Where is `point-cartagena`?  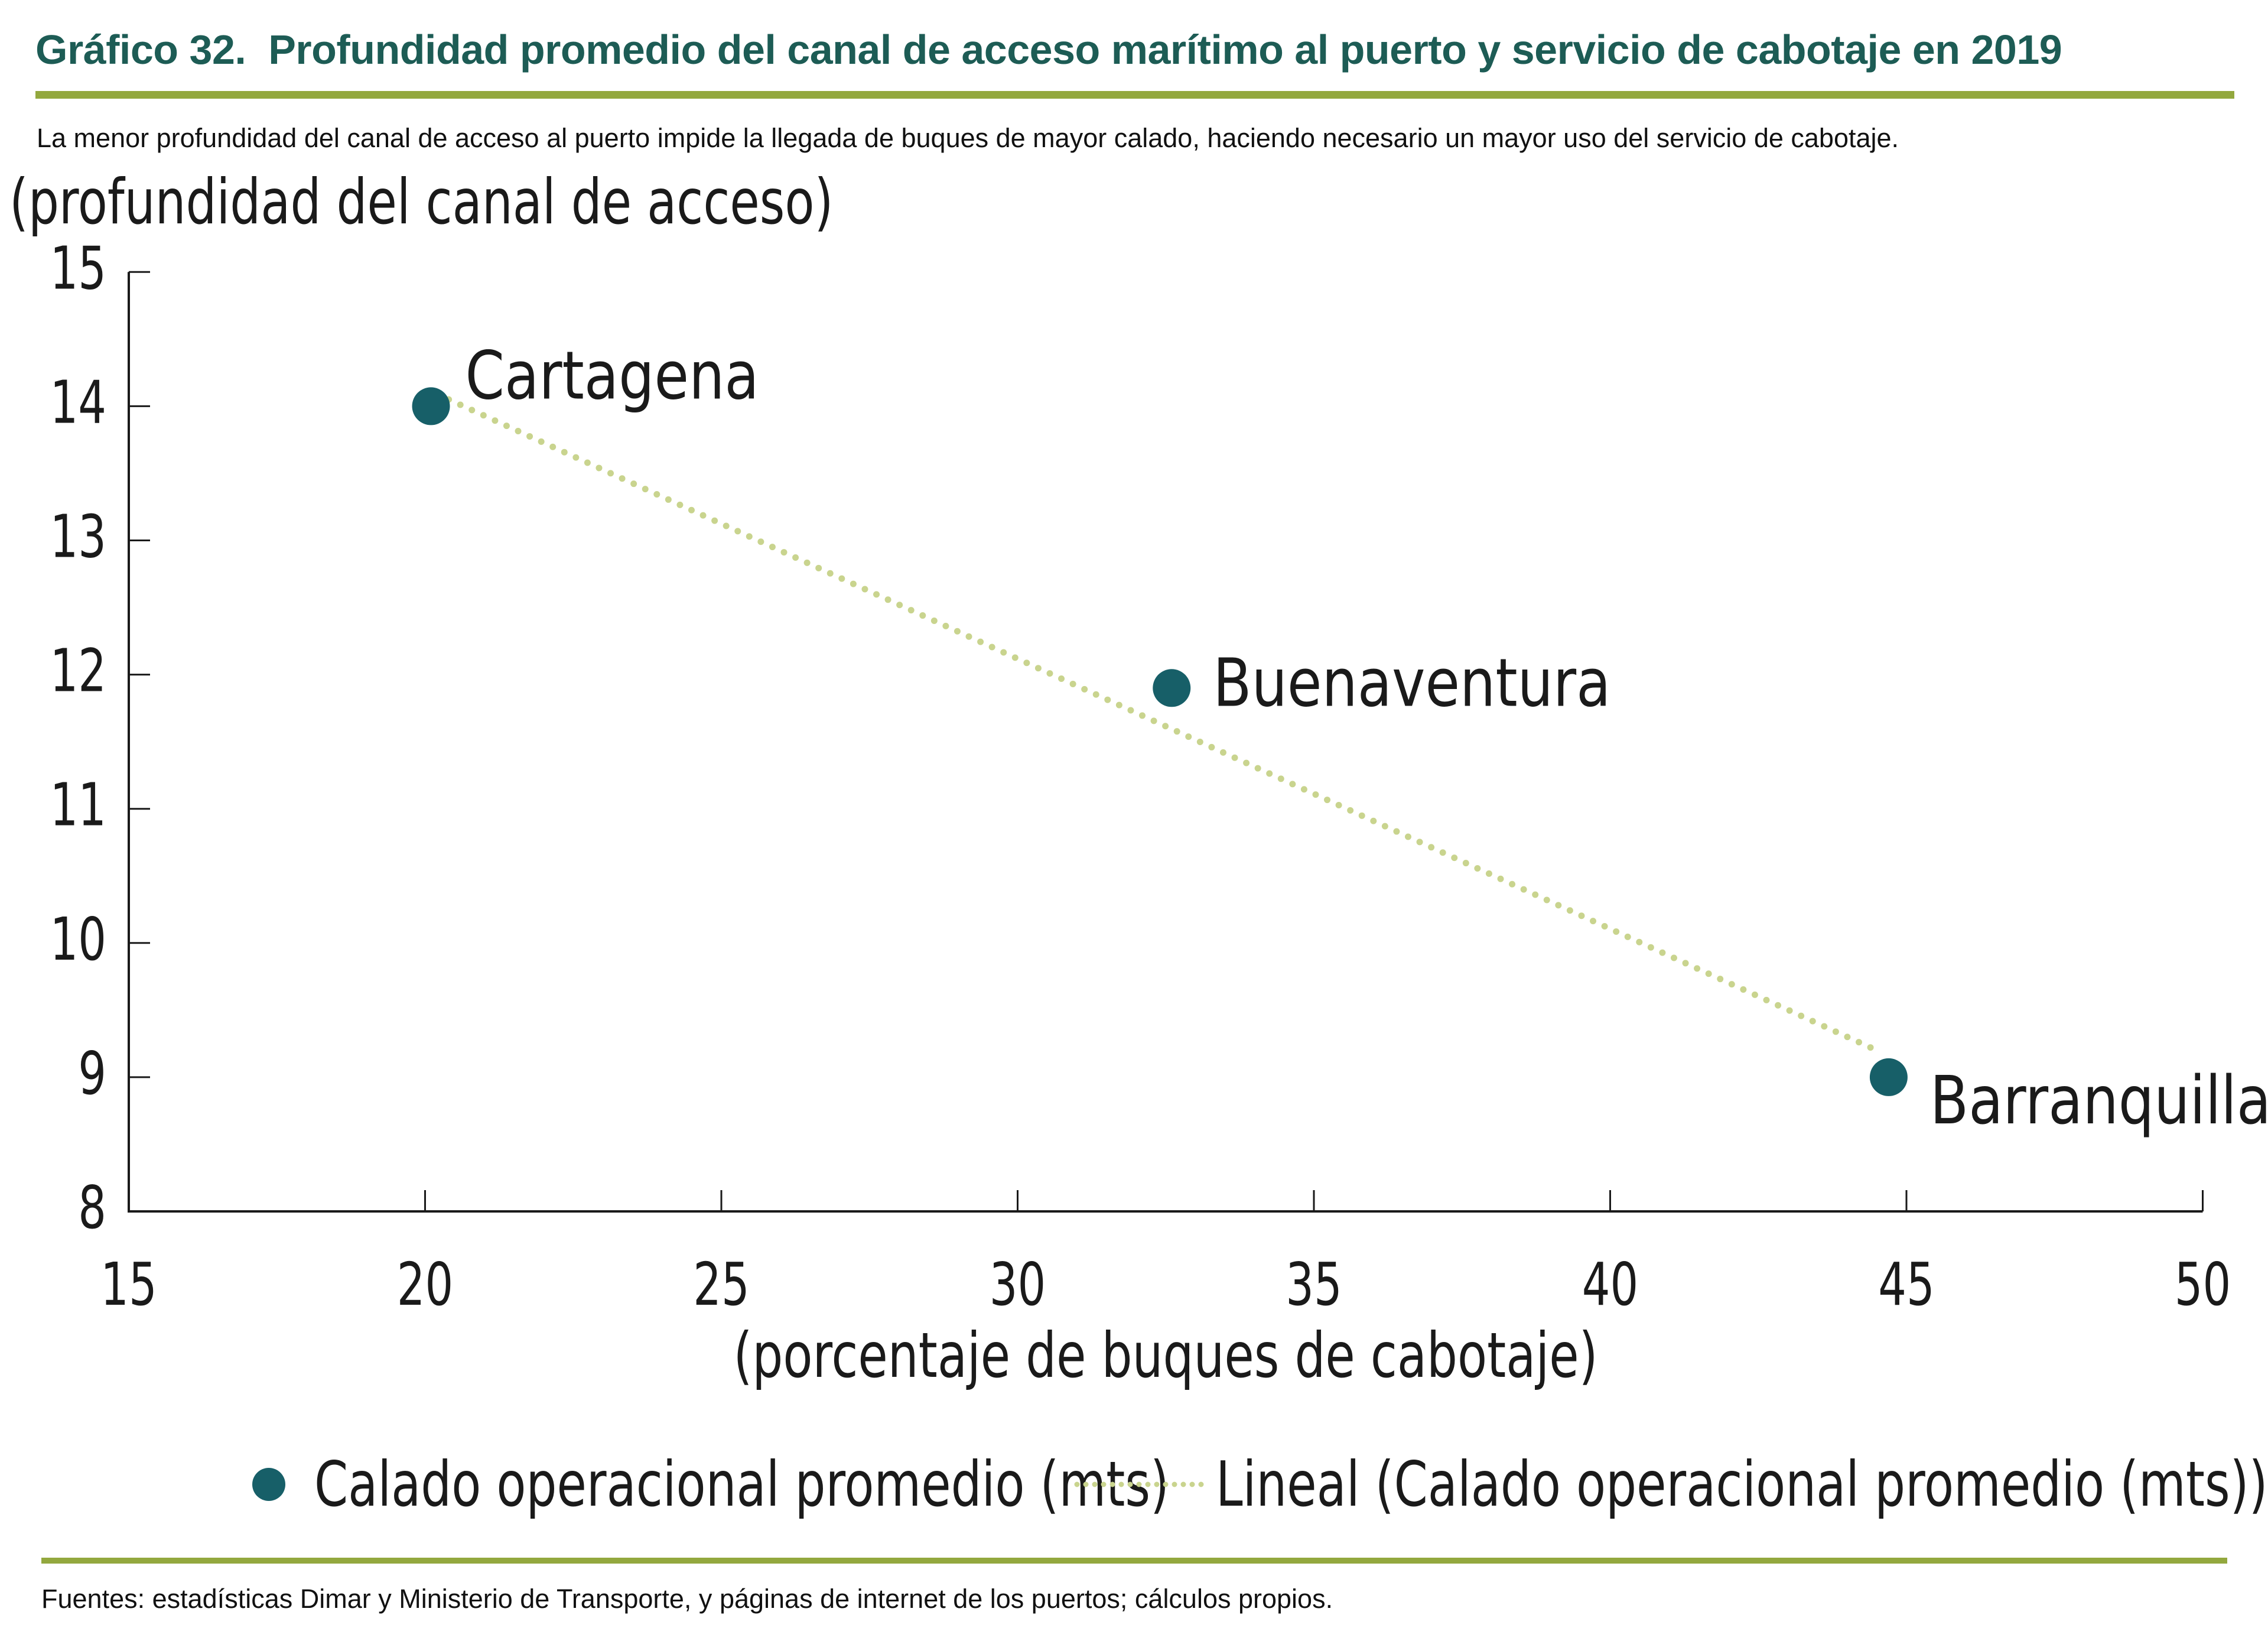
point-cartagena is located at coordinates (431, 406).